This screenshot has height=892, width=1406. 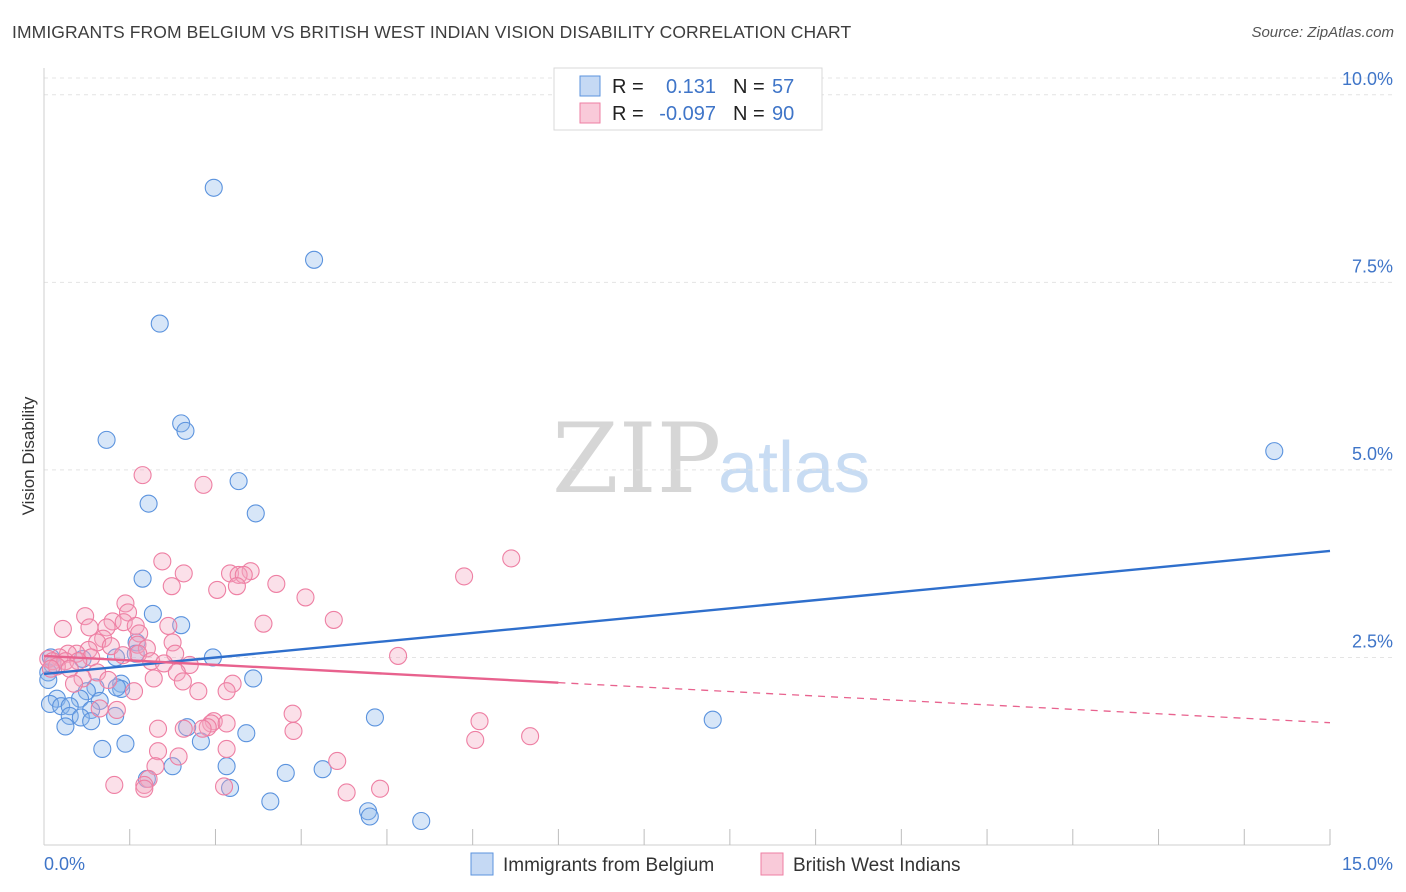 What do you see at coordinates (688, 99) in the screenshot?
I see `correlation-legend: R = 0.131 N = 57 R = -0.097 N = 90` at bounding box center [688, 99].